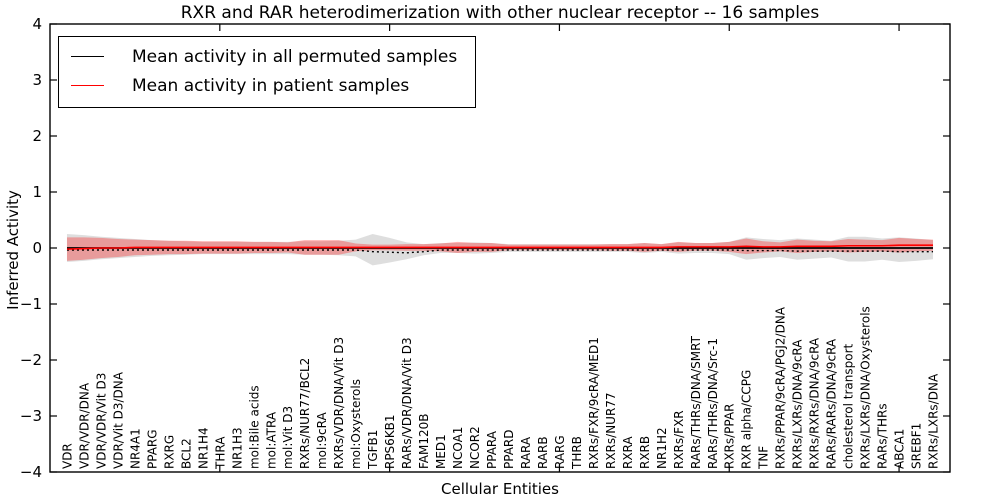  What do you see at coordinates (883, 436) in the screenshot?
I see `x-entity-label: RARs/THRs` at bounding box center [883, 436].